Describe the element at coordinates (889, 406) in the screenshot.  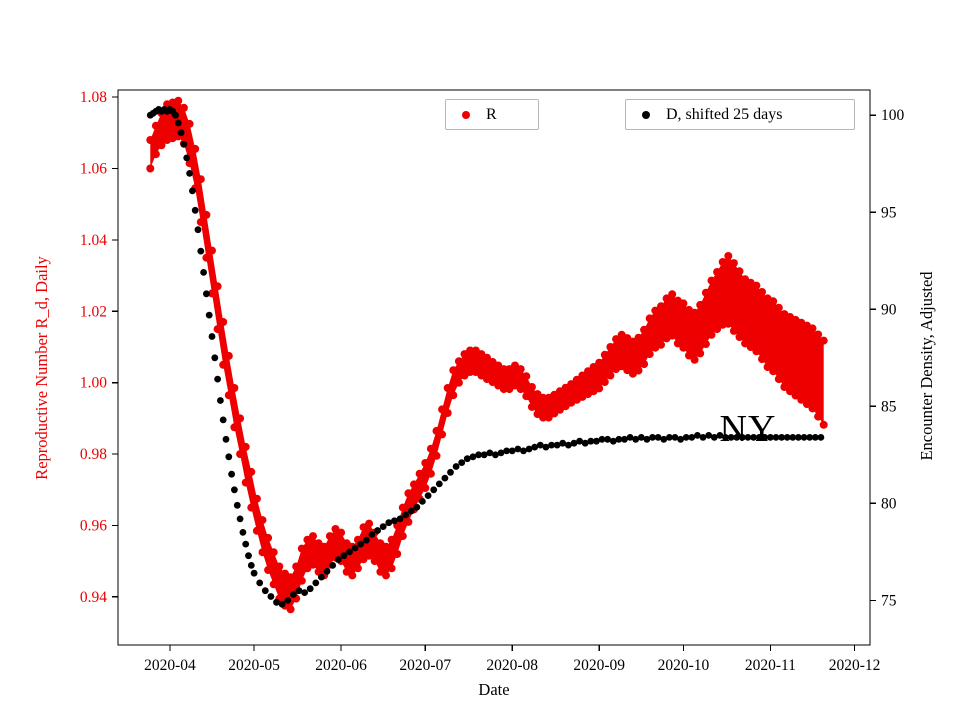
I see `y-right-tick-label: 85` at that location.